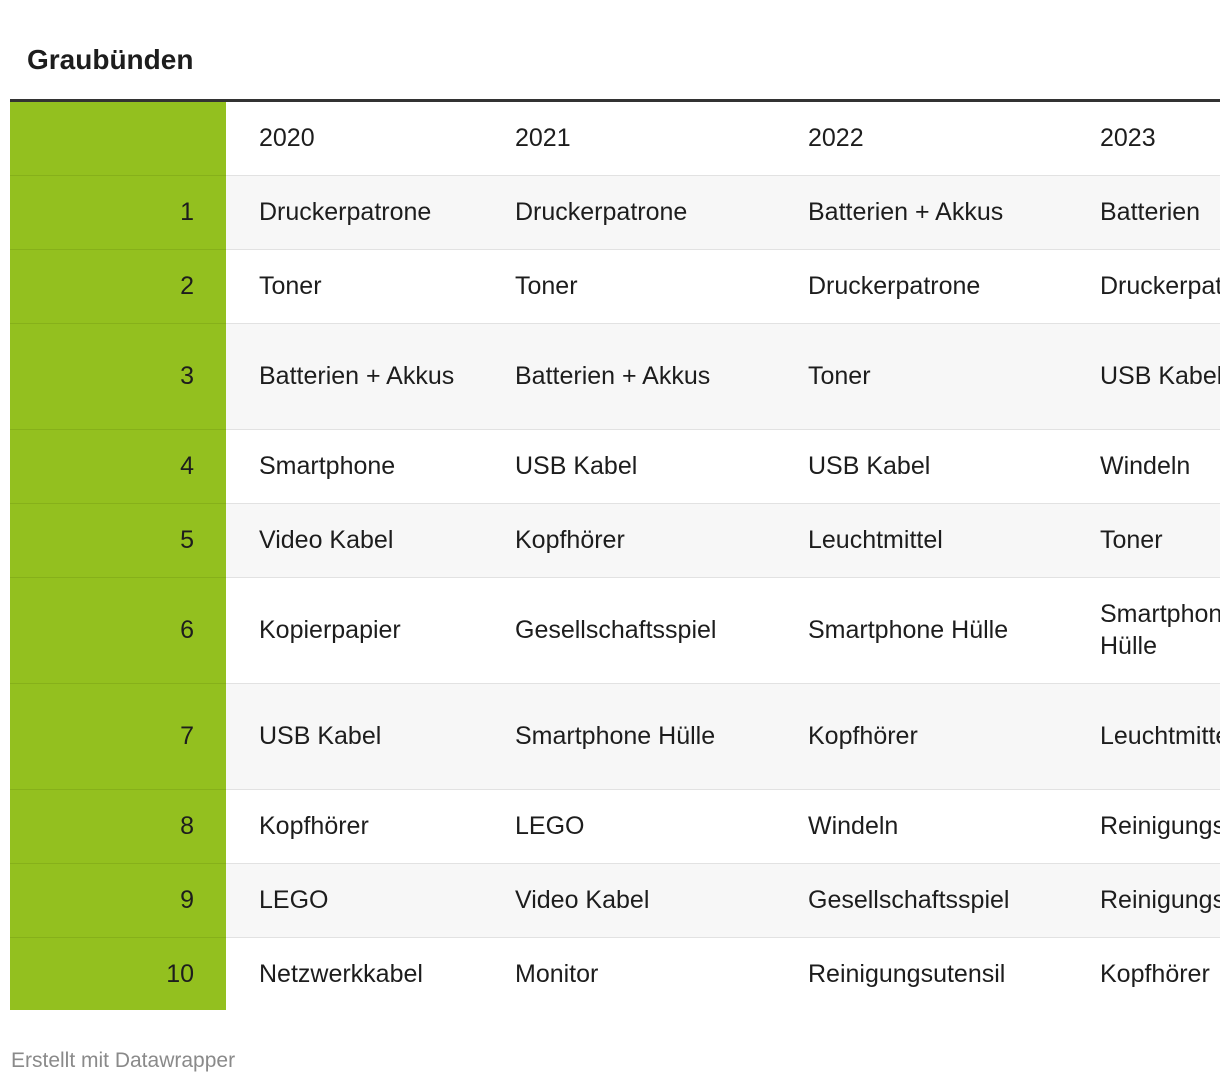 The width and height of the screenshot is (1220, 1086). What do you see at coordinates (118, 212) in the screenshot?
I see `rank-cell: 1` at bounding box center [118, 212].